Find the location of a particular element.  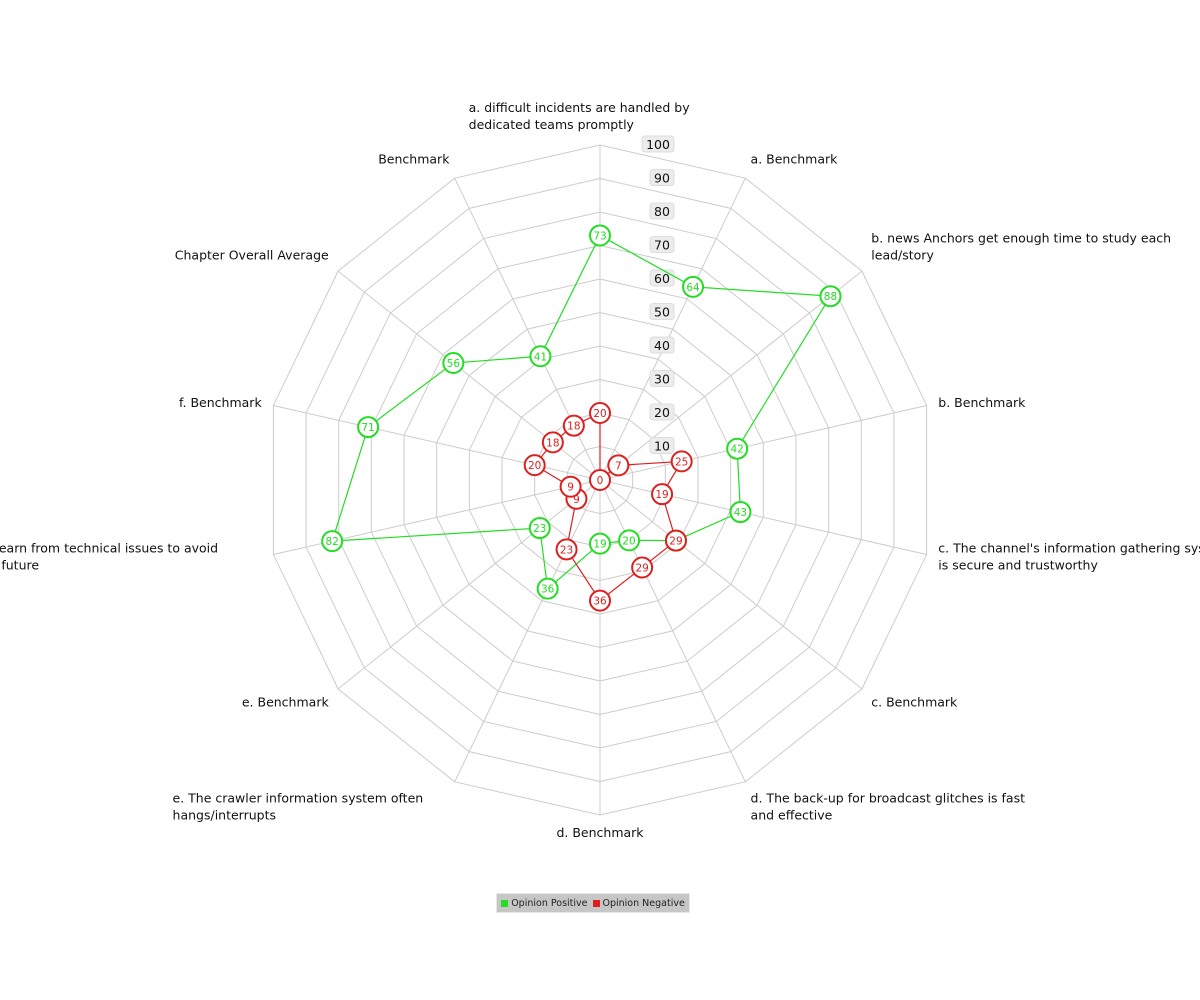

tick-label: 20 is located at coordinates (662, 412).